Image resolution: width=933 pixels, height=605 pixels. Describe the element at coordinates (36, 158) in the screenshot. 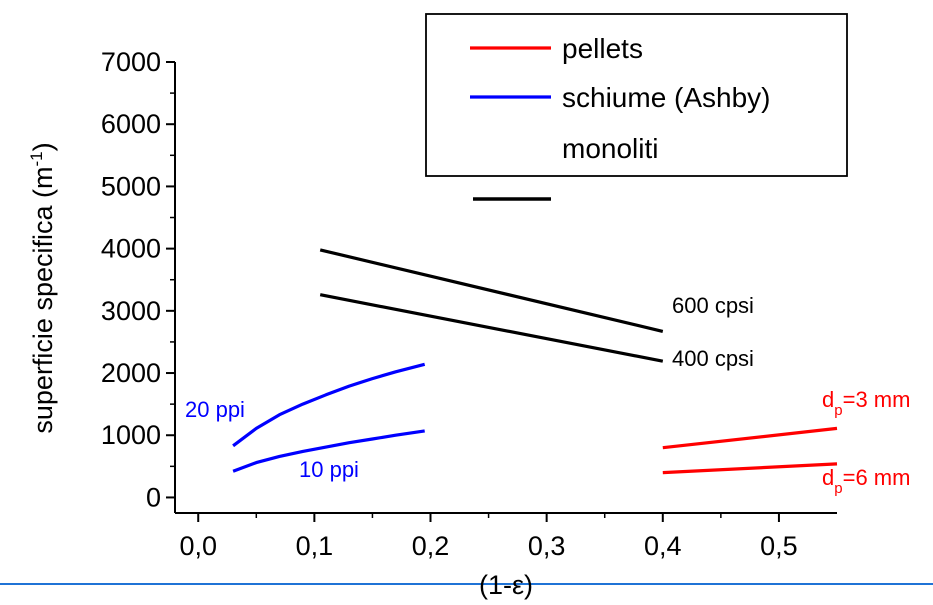

I see `y-axis-unit-exponent: -1` at that location.